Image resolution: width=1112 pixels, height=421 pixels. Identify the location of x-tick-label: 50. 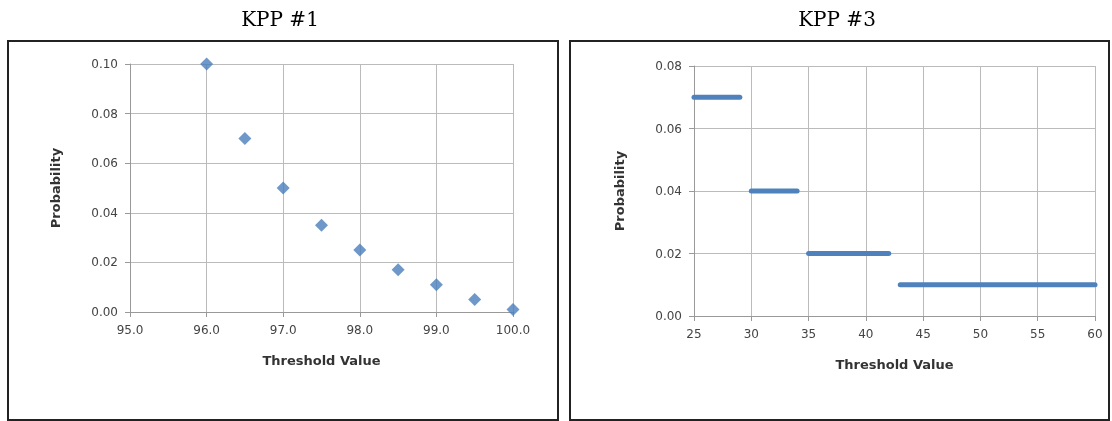
(980, 334).